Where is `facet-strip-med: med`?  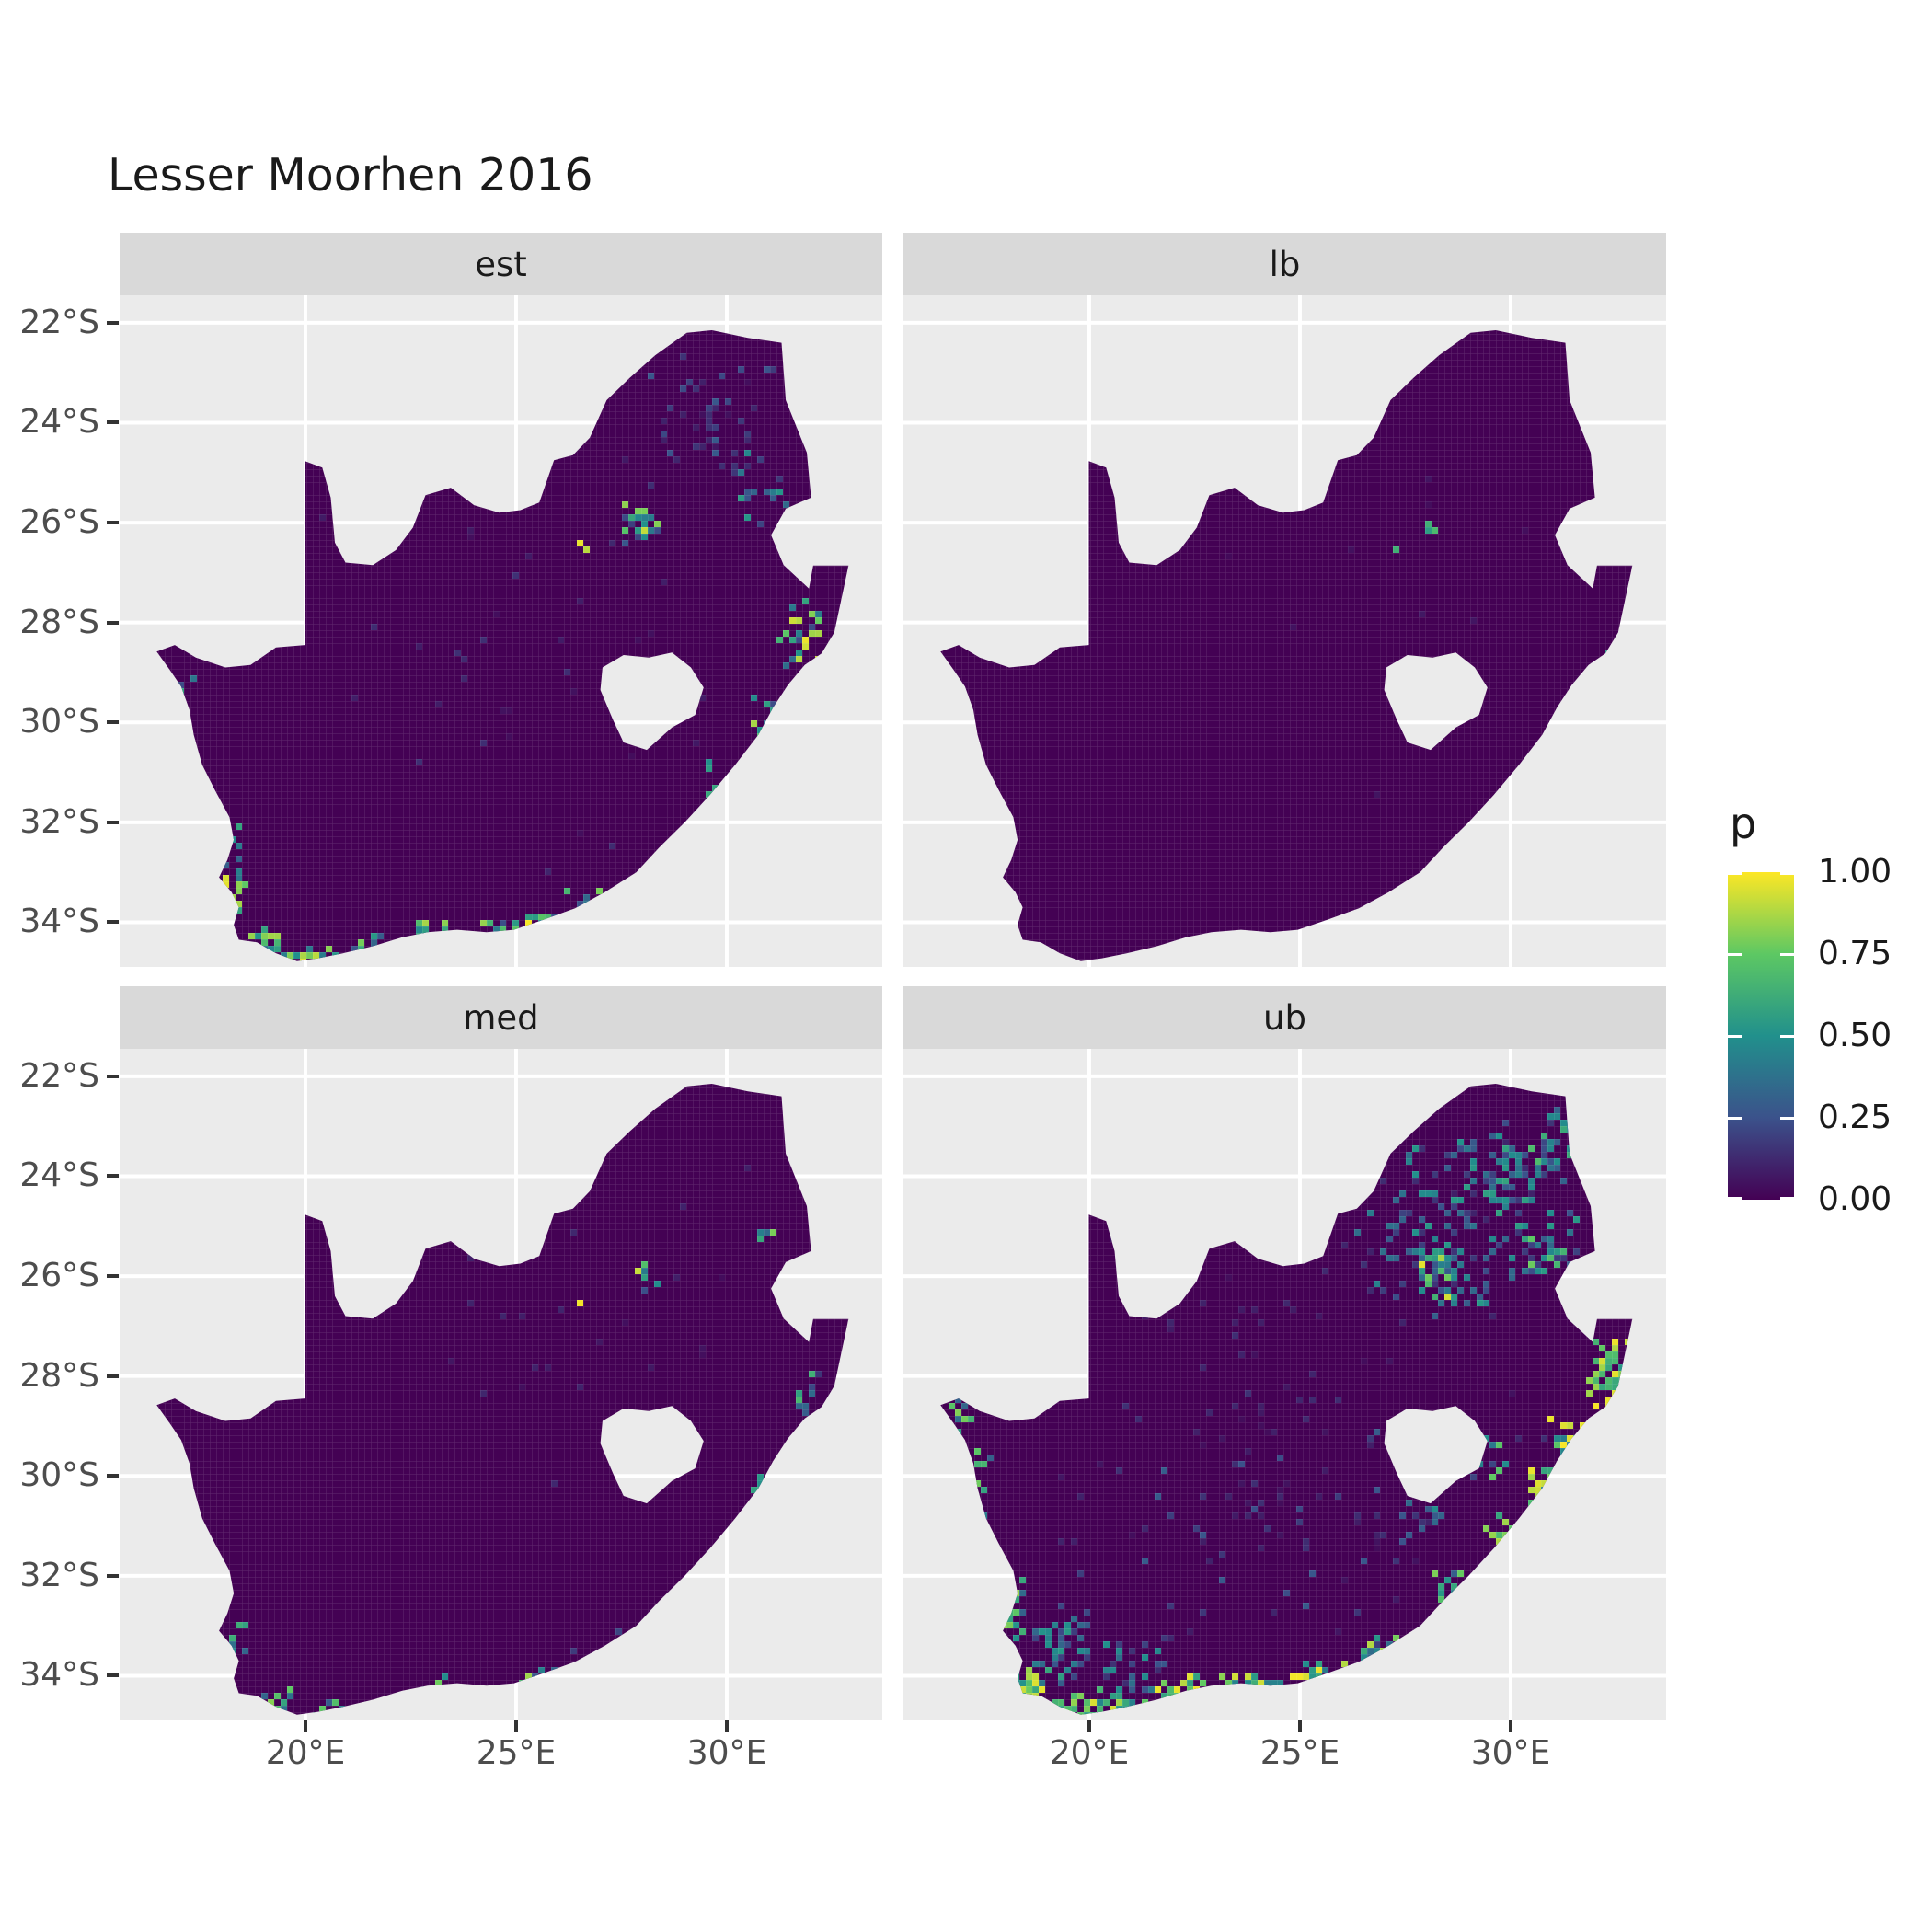 facet-strip-med: med is located at coordinates (501, 1018).